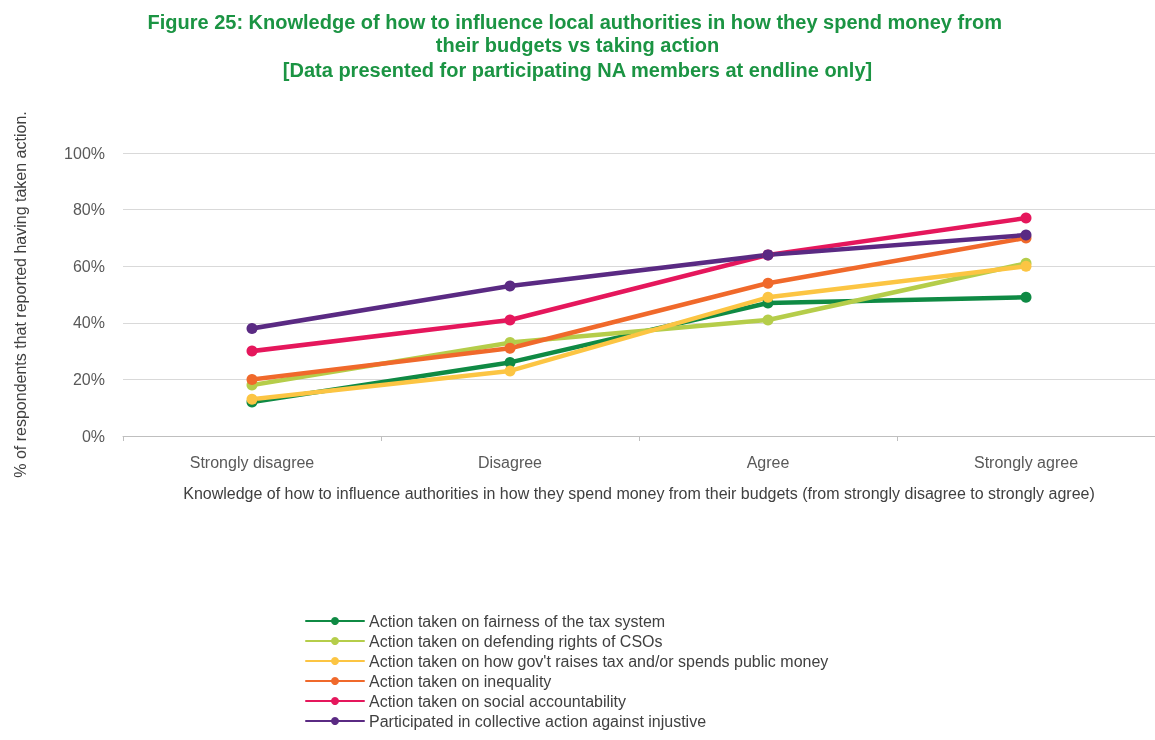  What do you see at coordinates (538, 721) in the screenshot?
I see `legend-label: Participated in collective action against injustive` at bounding box center [538, 721].